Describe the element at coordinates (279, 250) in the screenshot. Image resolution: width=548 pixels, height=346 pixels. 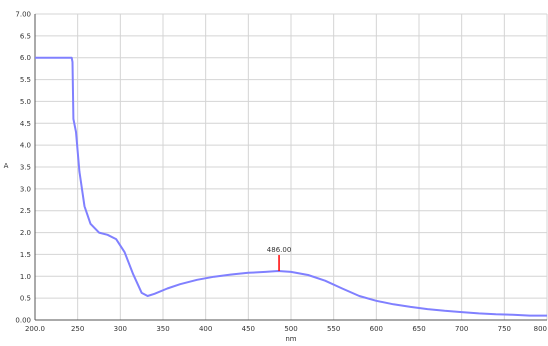
I see `peak-label: 486.00` at that location.